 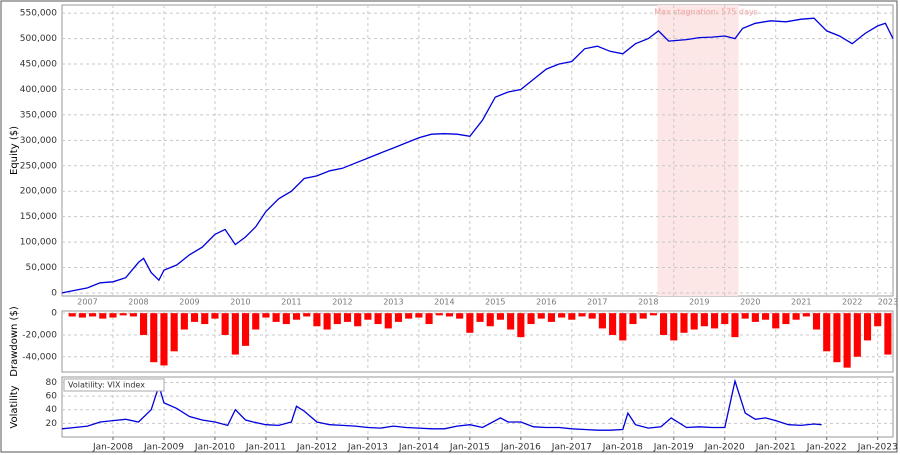 I want to click on series-line, so click(x=441, y=404).